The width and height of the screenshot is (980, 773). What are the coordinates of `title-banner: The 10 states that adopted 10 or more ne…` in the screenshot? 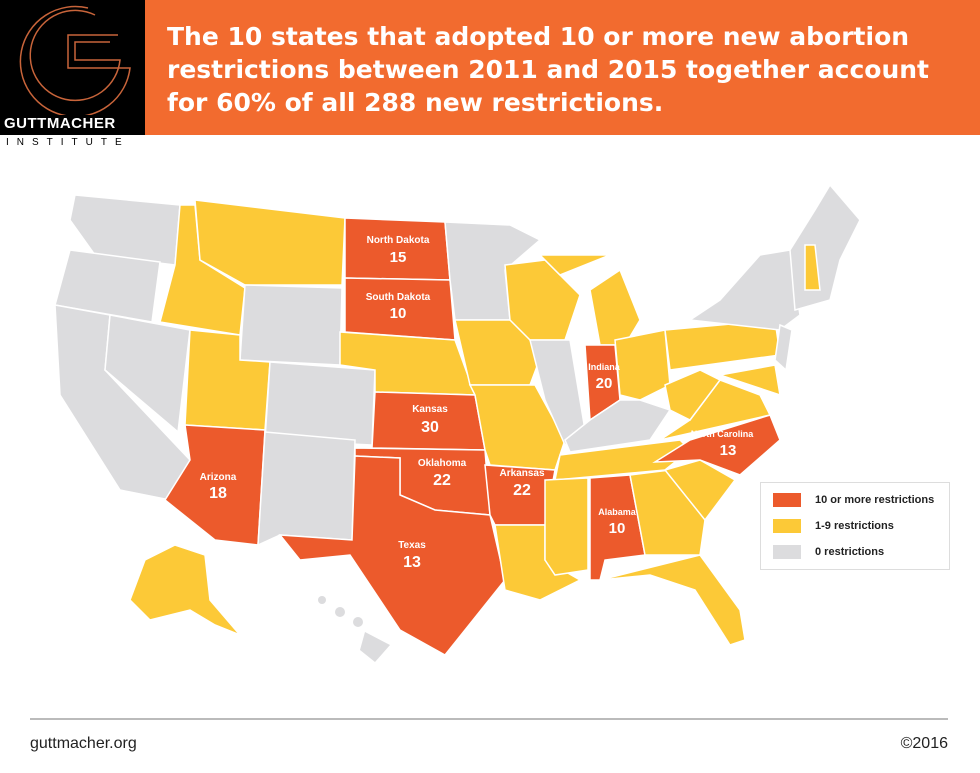 It's located at (562, 67).